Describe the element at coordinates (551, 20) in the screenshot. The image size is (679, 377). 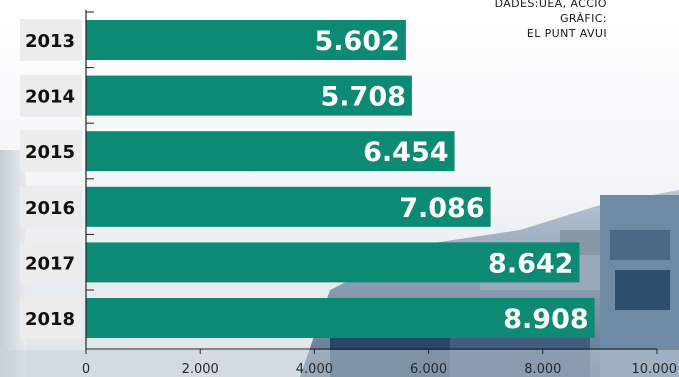
I see `source-credit: DADES:UEA, ACCIÓ GRÀFIC: EL PUNT AVUI` at that location.